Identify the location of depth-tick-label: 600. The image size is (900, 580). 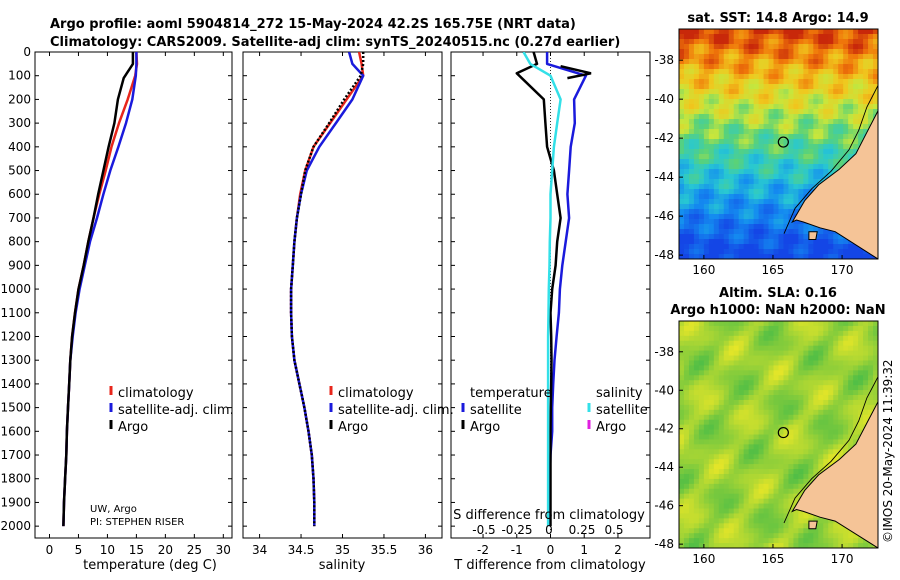
(19, 194).